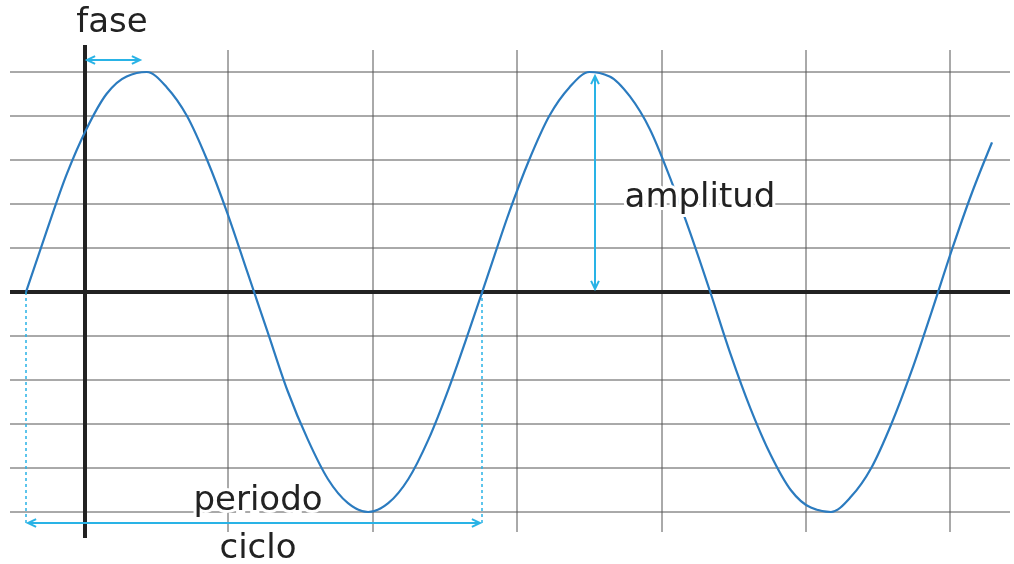 The height and width of the screenshot is (564, 1014). I want to click on annotation: periodo, so click(258, 498).